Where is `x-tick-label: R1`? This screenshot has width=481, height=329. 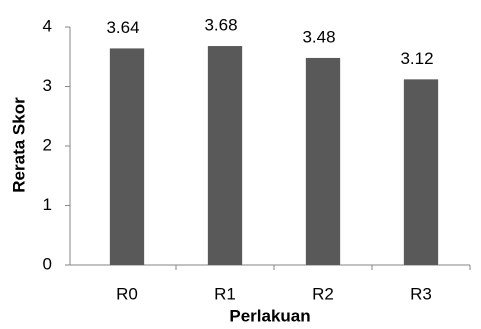
x-tick-label: R1 is located at coordinates (225, 293).